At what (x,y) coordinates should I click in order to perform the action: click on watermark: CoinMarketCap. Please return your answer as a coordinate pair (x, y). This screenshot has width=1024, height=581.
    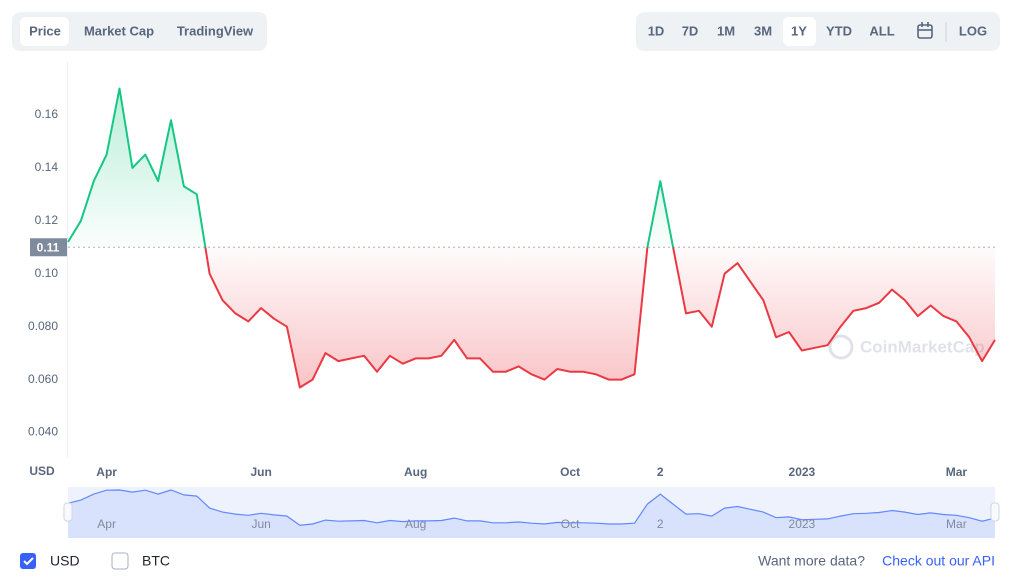
    Looking at the image, I should click on (906, 347).